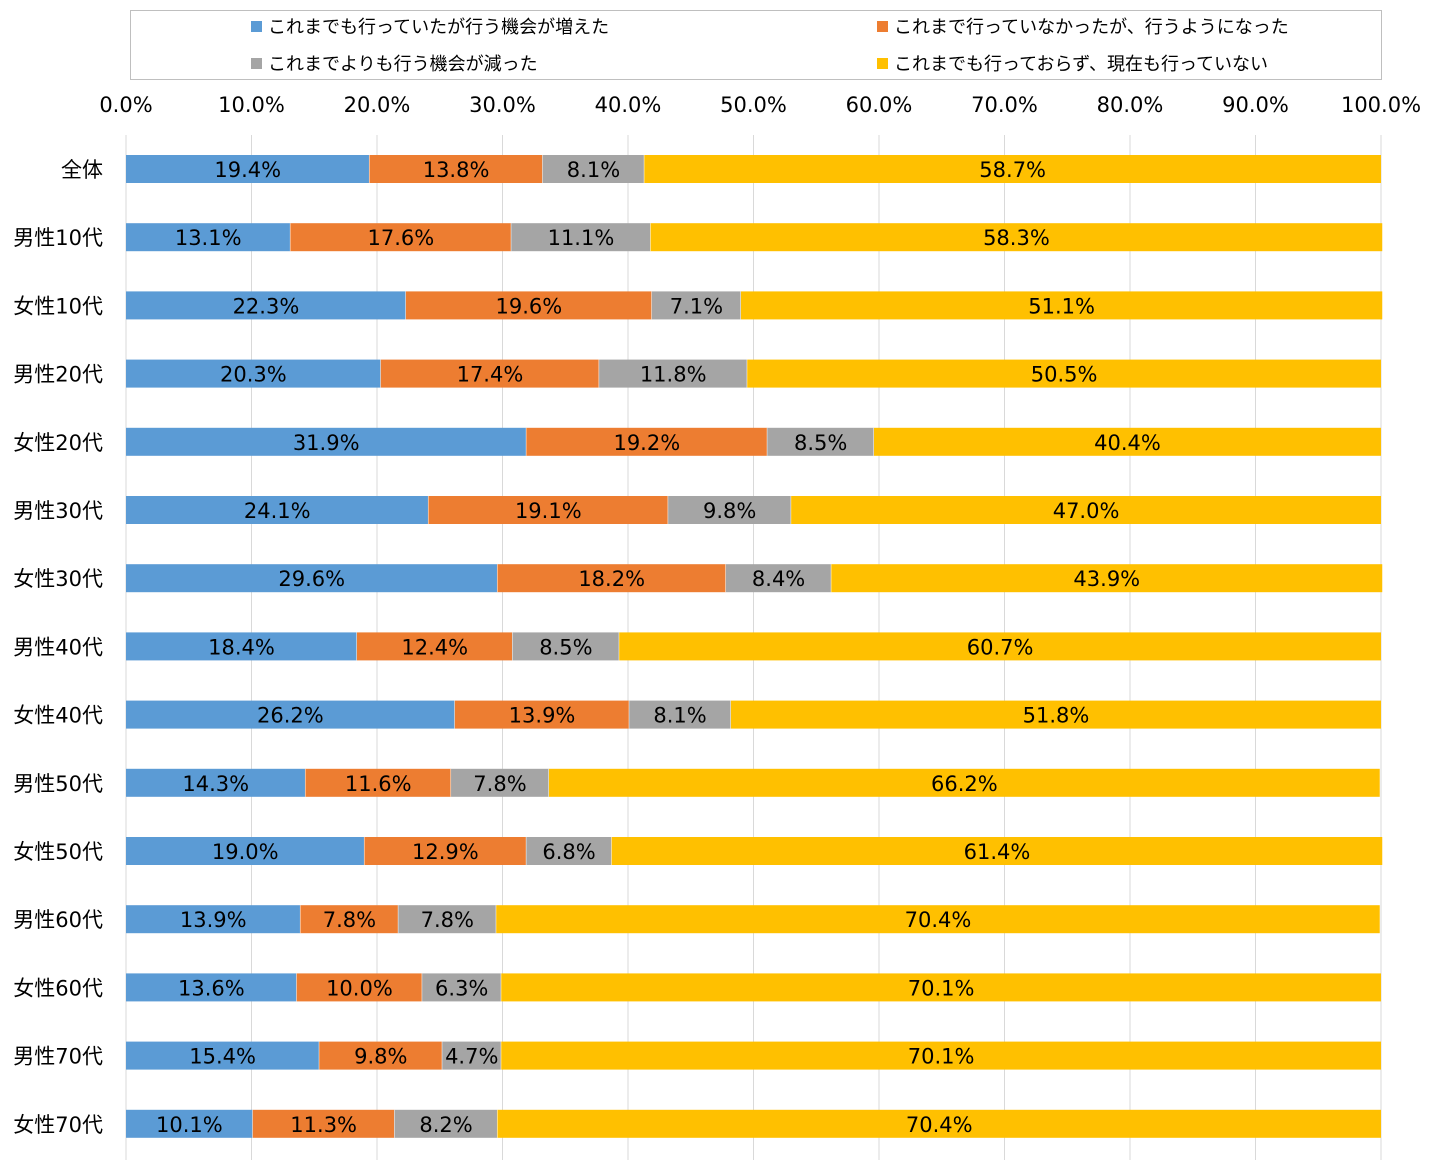 The image size is (1441, 1176). I want to click on data-label: 12.4%, so click(434, 647).